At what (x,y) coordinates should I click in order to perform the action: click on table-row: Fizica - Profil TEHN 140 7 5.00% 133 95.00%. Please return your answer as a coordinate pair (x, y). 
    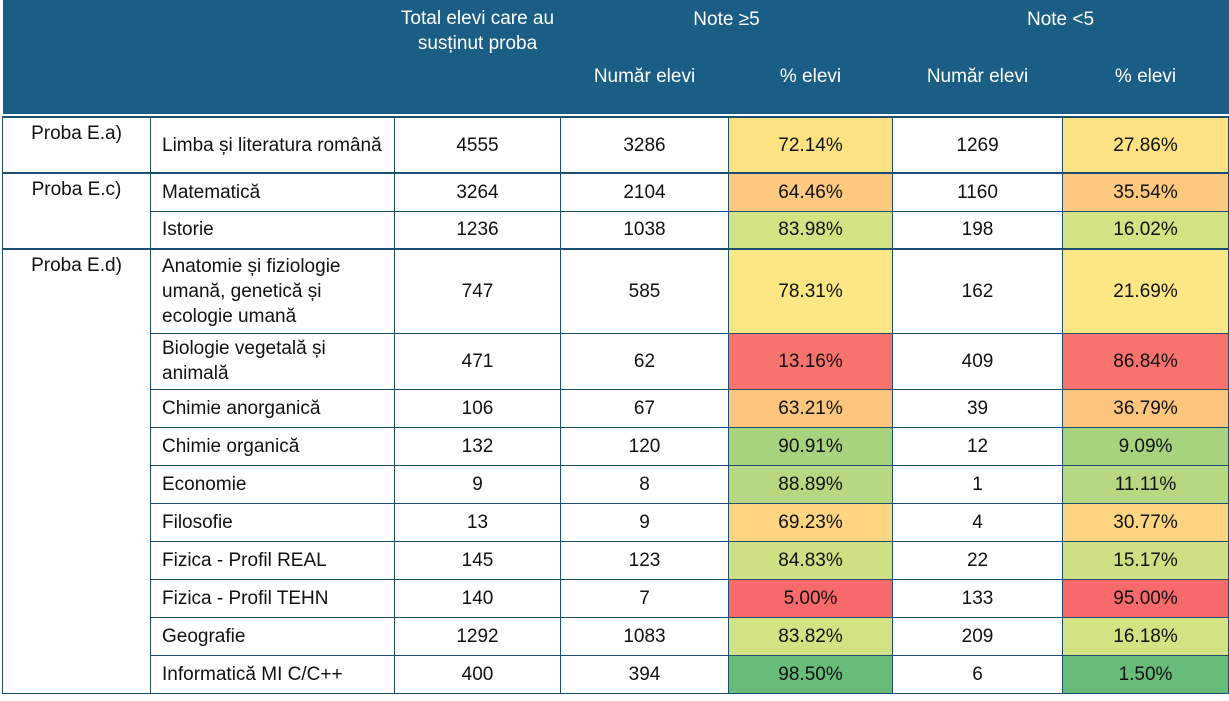
    Looking at the image, I should click on (616, 598).